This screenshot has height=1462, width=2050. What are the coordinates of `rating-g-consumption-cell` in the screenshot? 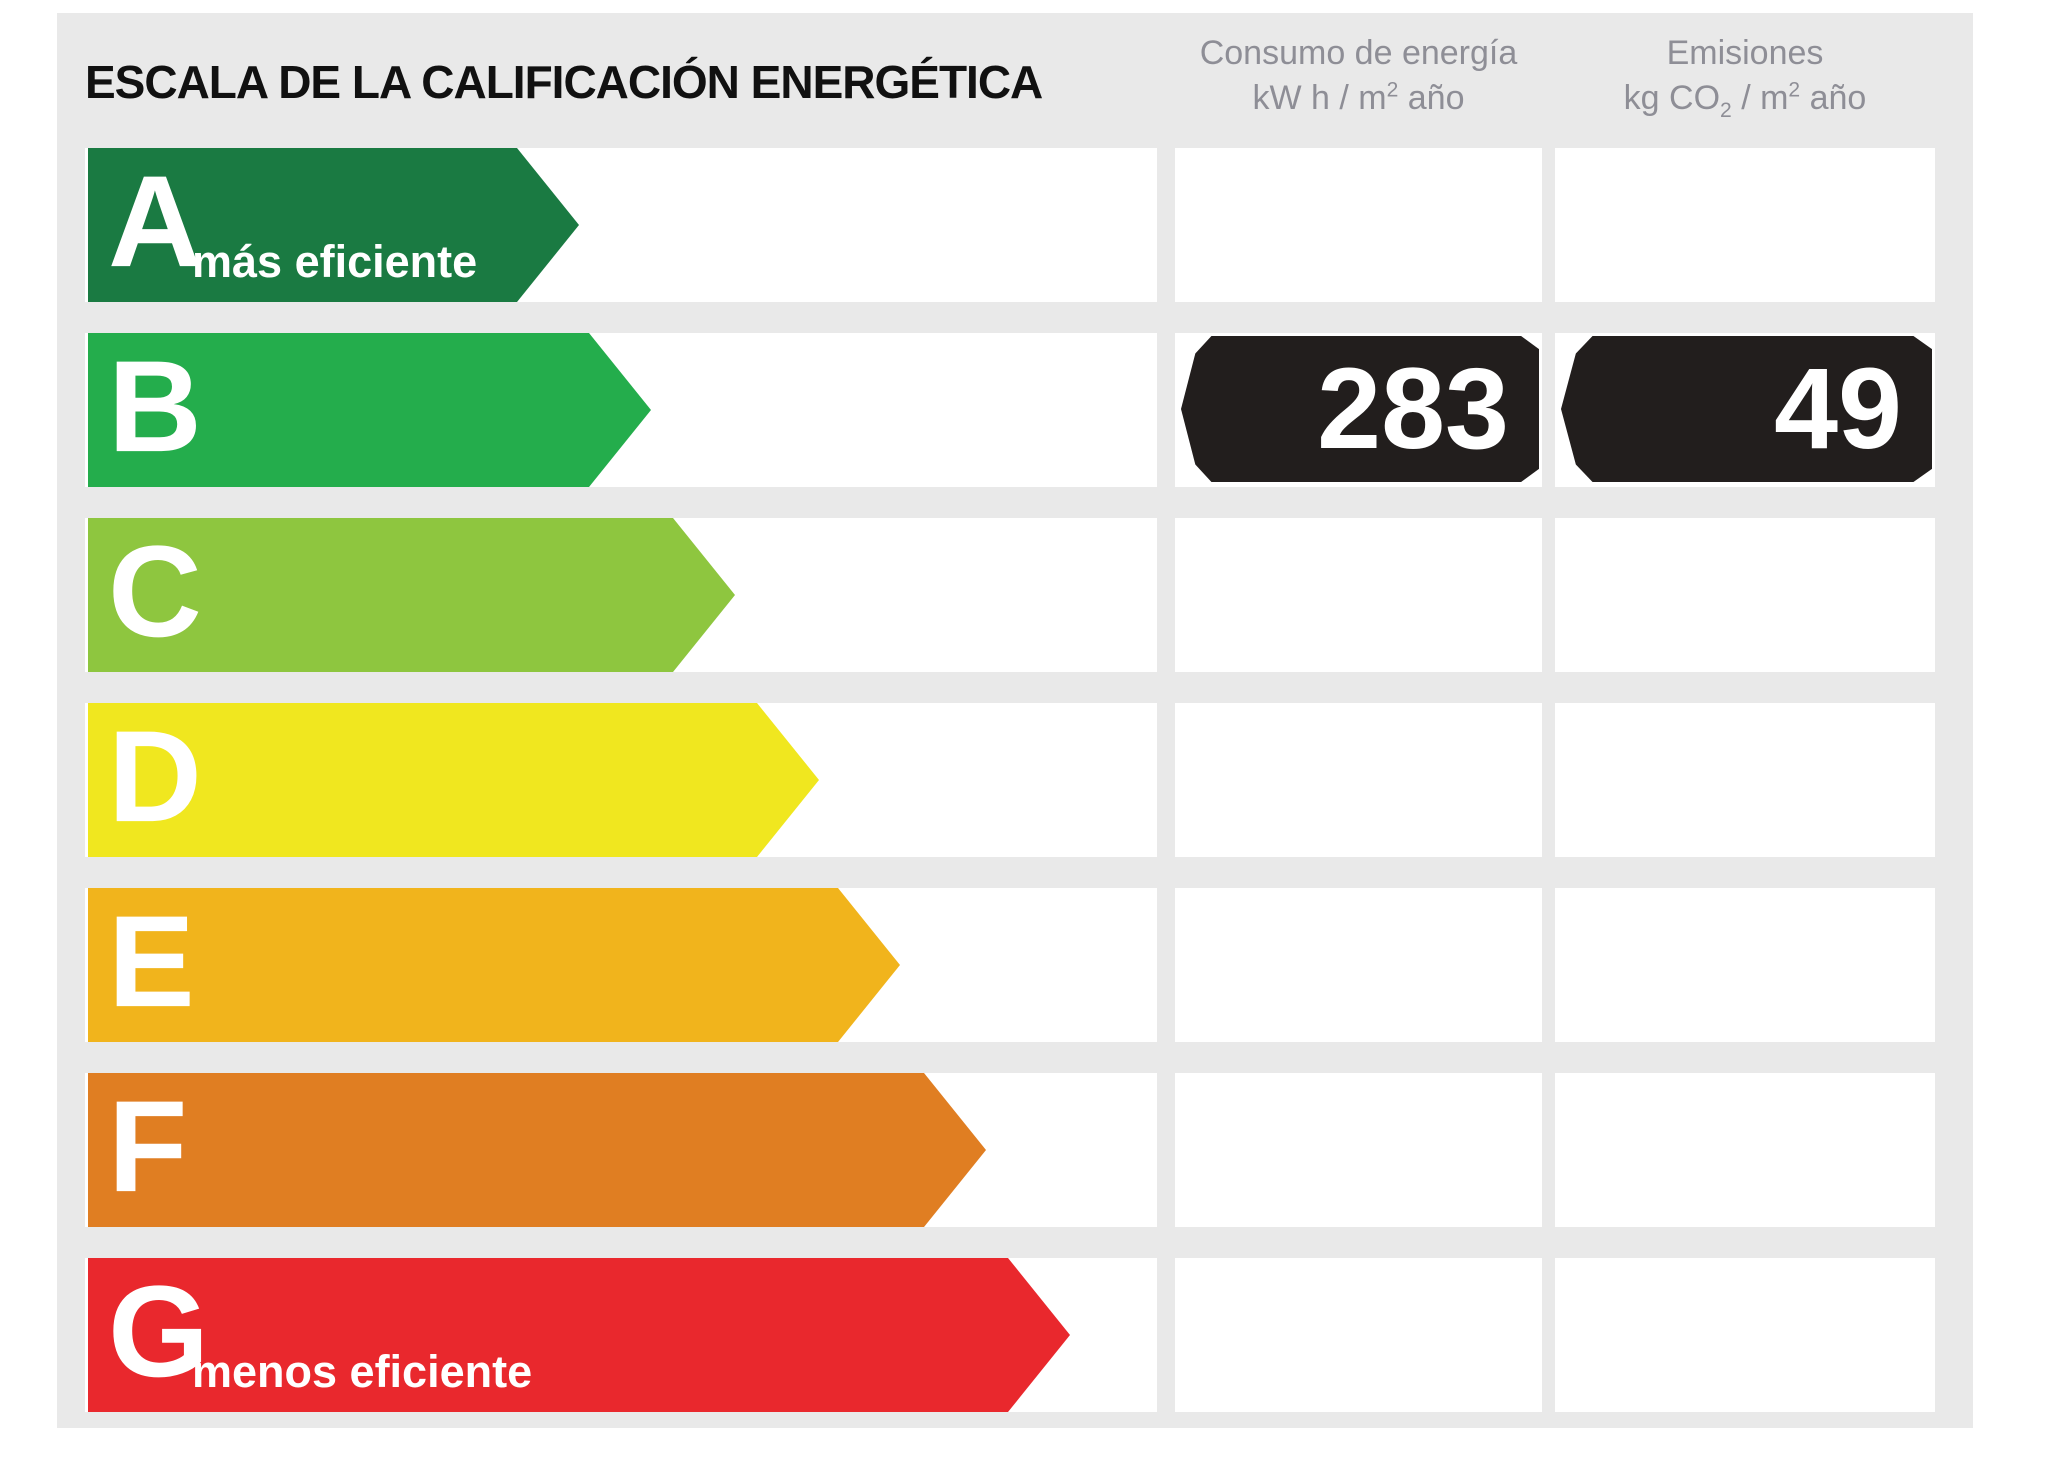 It's located at (1358, 1335).